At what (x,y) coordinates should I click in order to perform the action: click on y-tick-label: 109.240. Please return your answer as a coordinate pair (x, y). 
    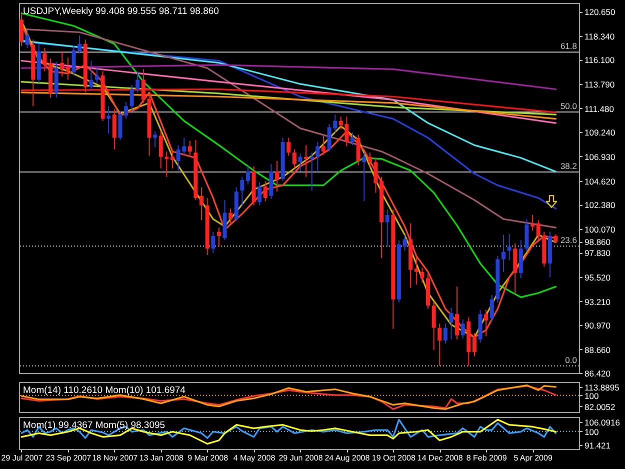
    Looking at the image, I should click on (600, 133).